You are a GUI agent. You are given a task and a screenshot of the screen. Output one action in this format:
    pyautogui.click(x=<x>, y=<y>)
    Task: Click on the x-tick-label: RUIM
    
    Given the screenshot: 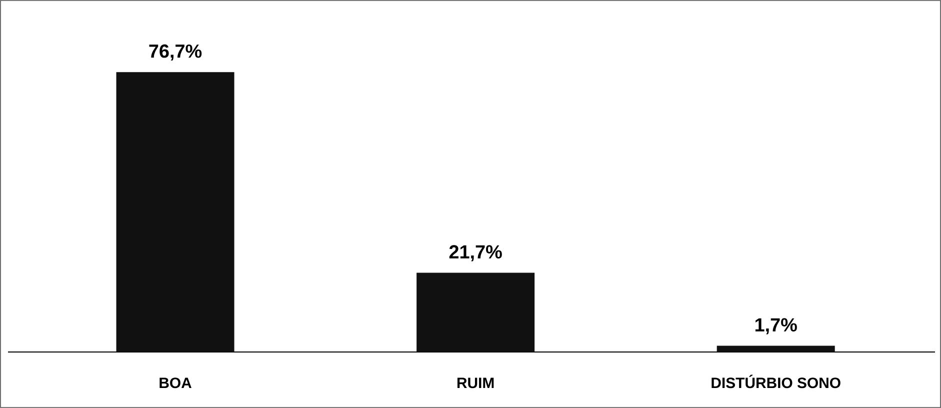 What is the action you would take?
    pyautogui.click(x=475, y=383)
    